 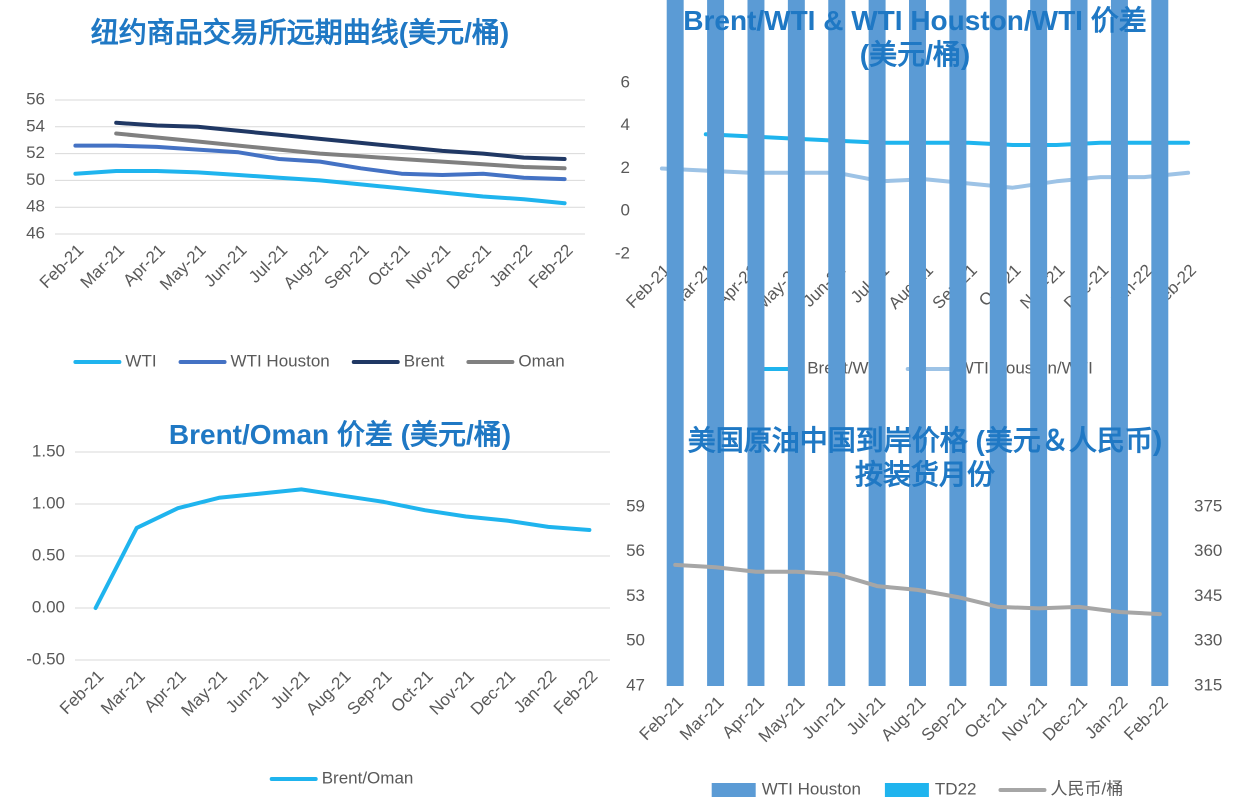 What do you see at coordinates (635, 505) in the screenshot?
I see `y-tick-label: 59` at bounding box center [635, 505].